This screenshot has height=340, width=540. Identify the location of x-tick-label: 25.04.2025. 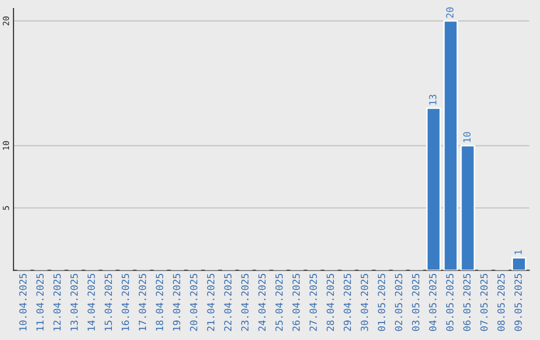
(279, 302).